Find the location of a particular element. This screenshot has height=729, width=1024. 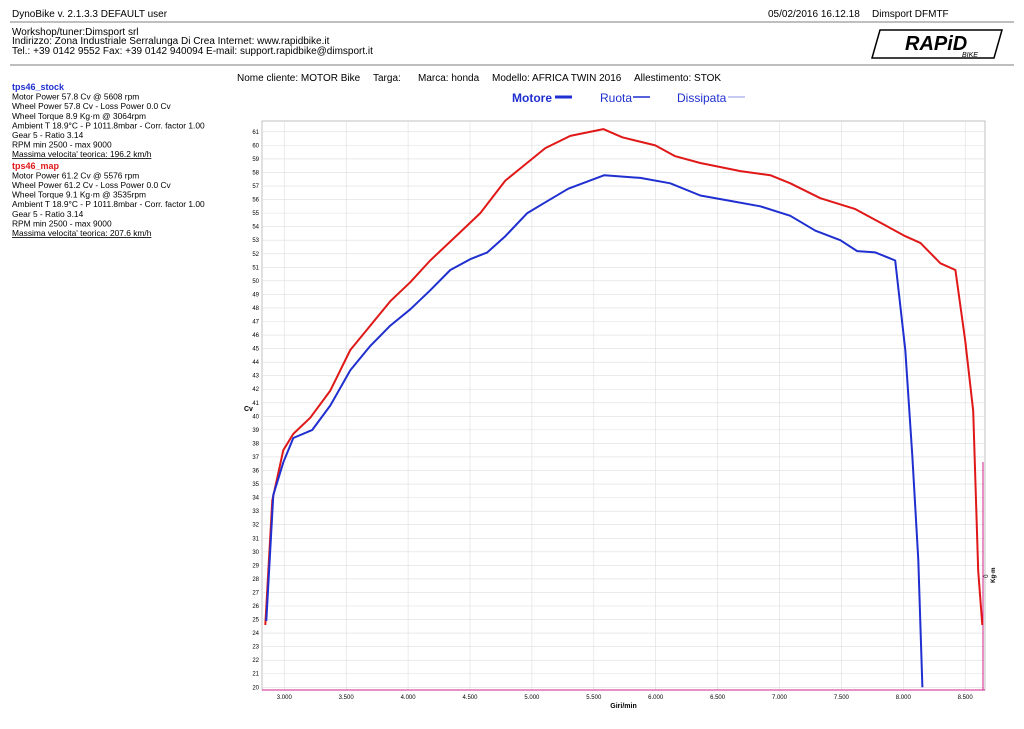

y-tick-label: 39 is located at coordinates (255, 431).